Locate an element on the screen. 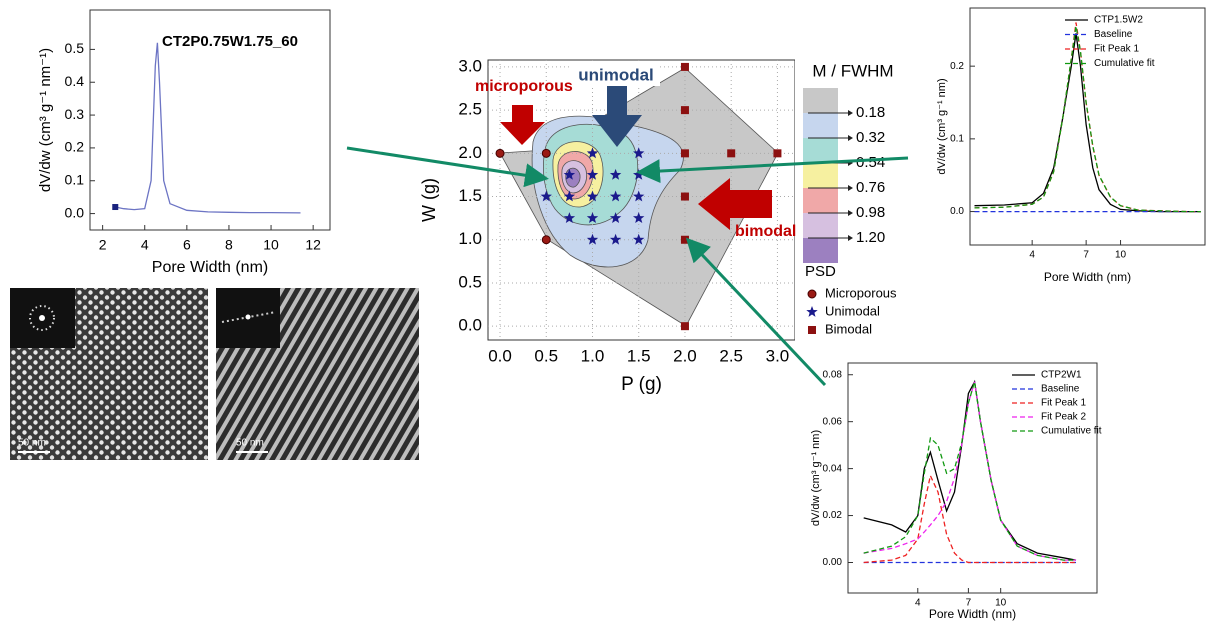 The width and height of the screenshot is (1209, 622). annotation: bimodal is located at coordinates (765, 231).